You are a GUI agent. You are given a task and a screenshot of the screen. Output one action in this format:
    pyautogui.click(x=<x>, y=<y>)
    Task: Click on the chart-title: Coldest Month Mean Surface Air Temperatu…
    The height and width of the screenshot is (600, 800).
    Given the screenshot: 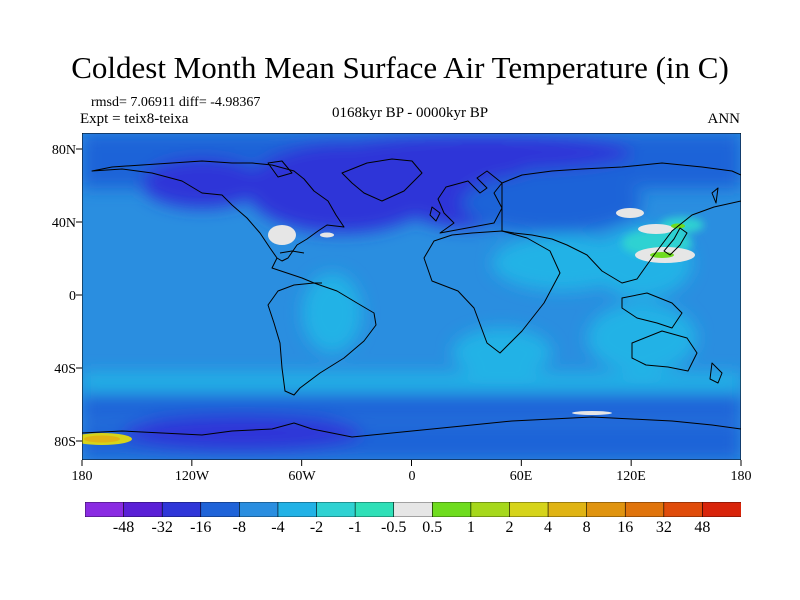 What is the action you would take?
    pyautogui.click(x=400, y=67)
    